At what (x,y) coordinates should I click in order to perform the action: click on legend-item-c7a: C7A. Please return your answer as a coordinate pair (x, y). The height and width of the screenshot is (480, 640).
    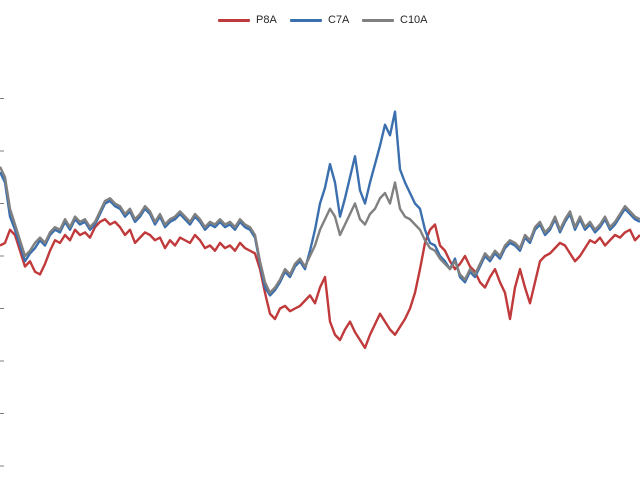
    Looking at the image, I should click on (319, 20).